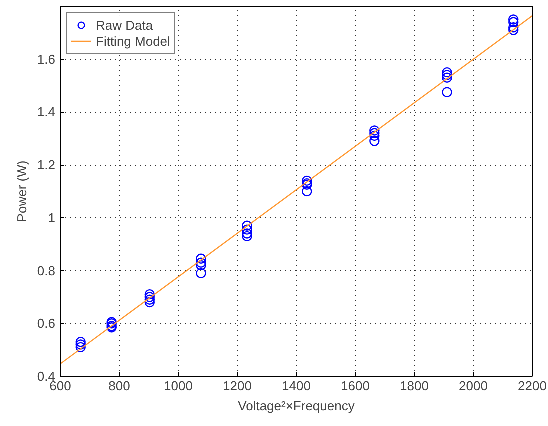  What do you see at coordinates (22, 191) in the screenshot?
I see `y-axis-title: Power (W)` at bounding box center [22, 191].